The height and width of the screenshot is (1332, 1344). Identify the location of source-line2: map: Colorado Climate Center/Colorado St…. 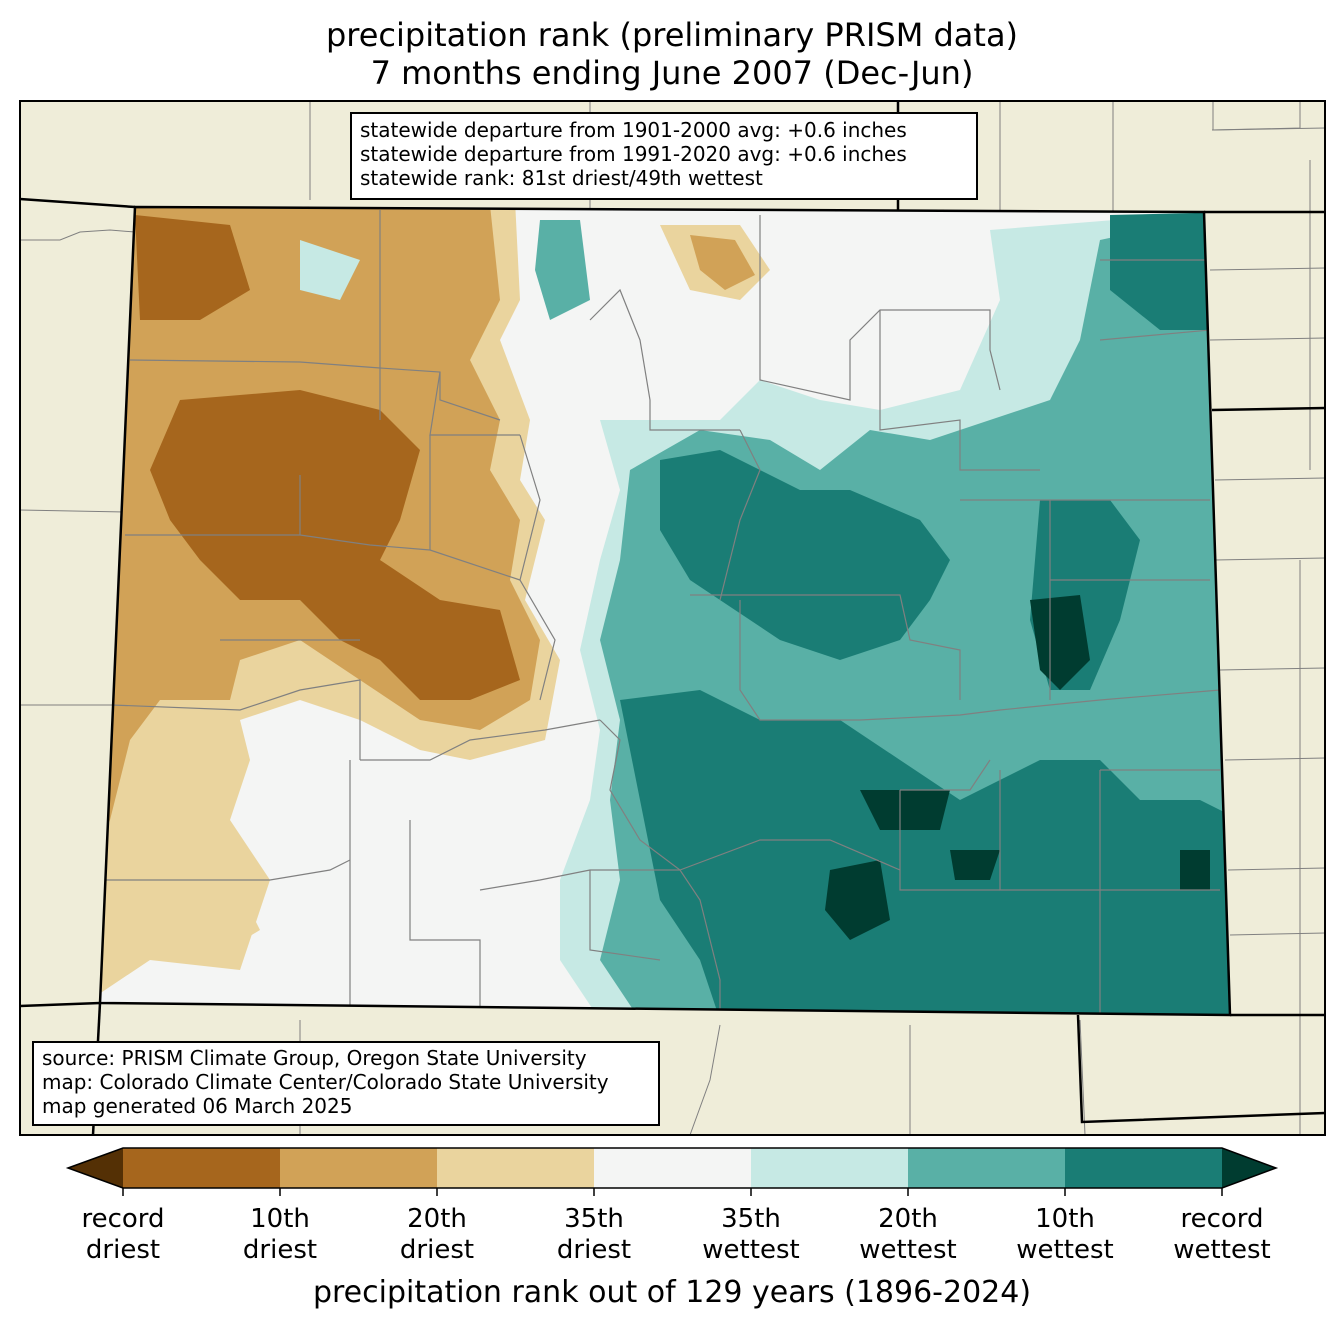
(325, 1082).